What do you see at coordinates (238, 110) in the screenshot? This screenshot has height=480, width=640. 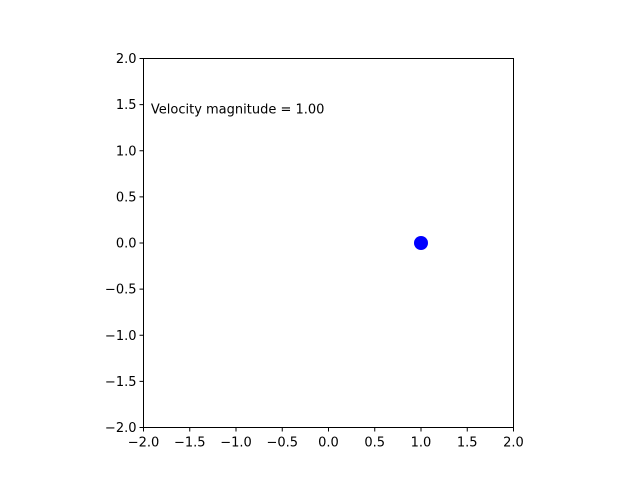 I see `velocity-annotation: Velocity magnitude = 1.00` at bounding box center [238, 110].